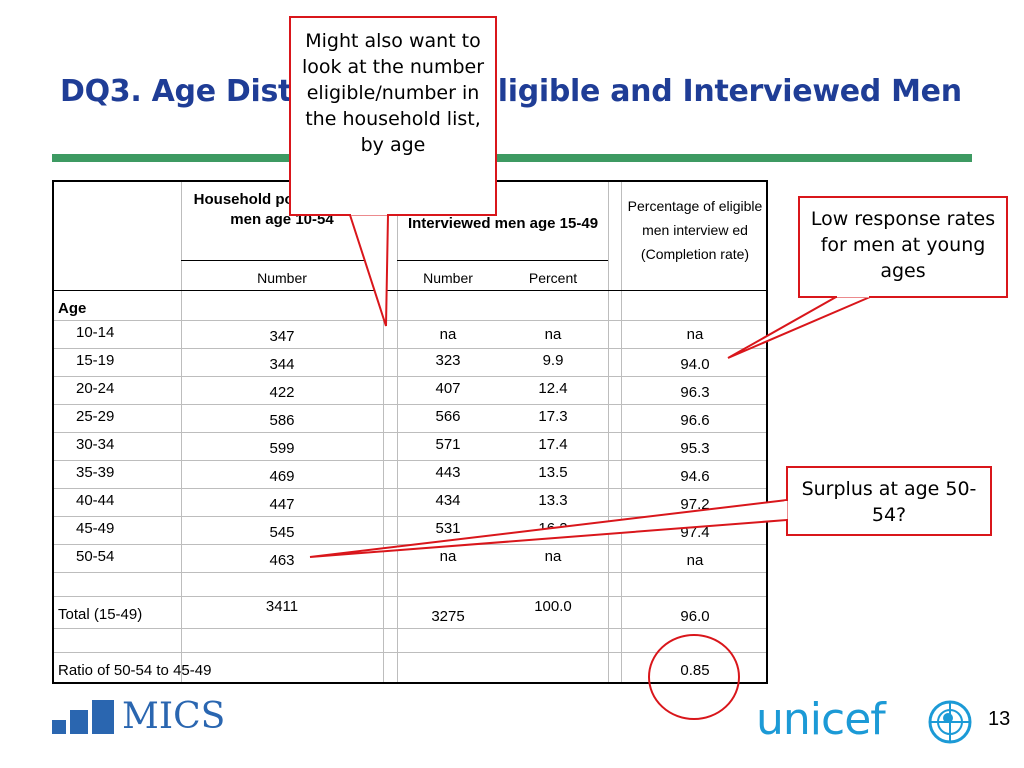  I want to click on interviewed-value: 407, so click(448, 388).